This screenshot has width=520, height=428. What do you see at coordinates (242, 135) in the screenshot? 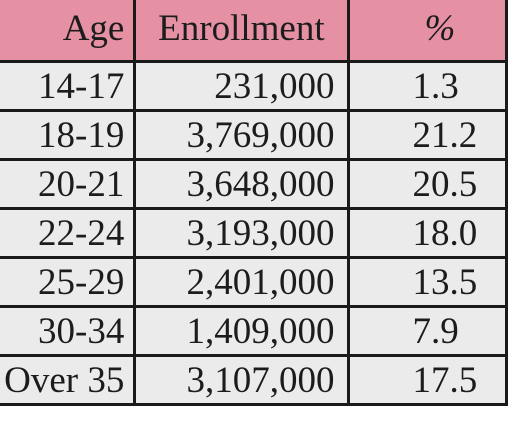
I see `enrollment-cell: 3,769,000` at bounding box center [242, 135].